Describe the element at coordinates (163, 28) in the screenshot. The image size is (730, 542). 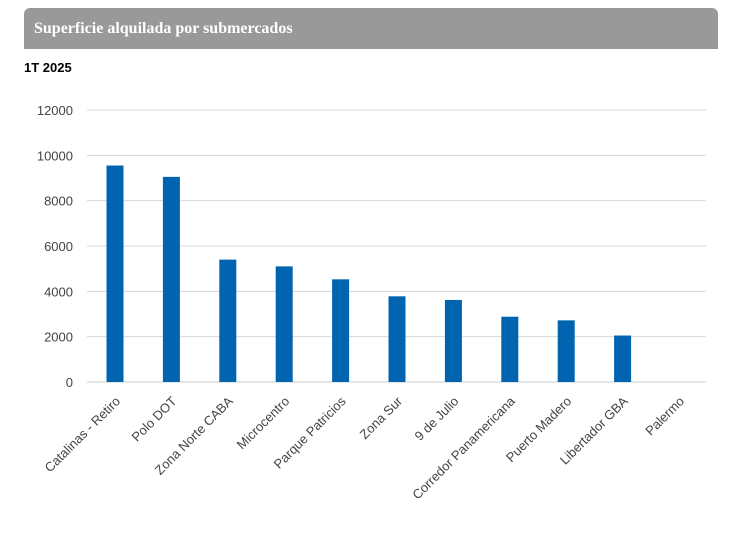
I see `chart-title: Superficie alquilada por submercados` at that location.